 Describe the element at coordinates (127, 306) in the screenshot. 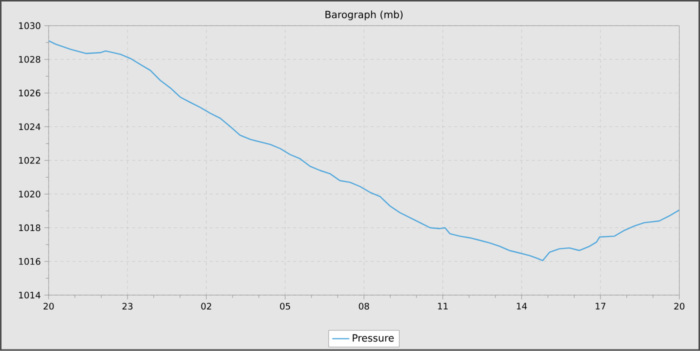

I see `x-tick-label: 23` at that location.